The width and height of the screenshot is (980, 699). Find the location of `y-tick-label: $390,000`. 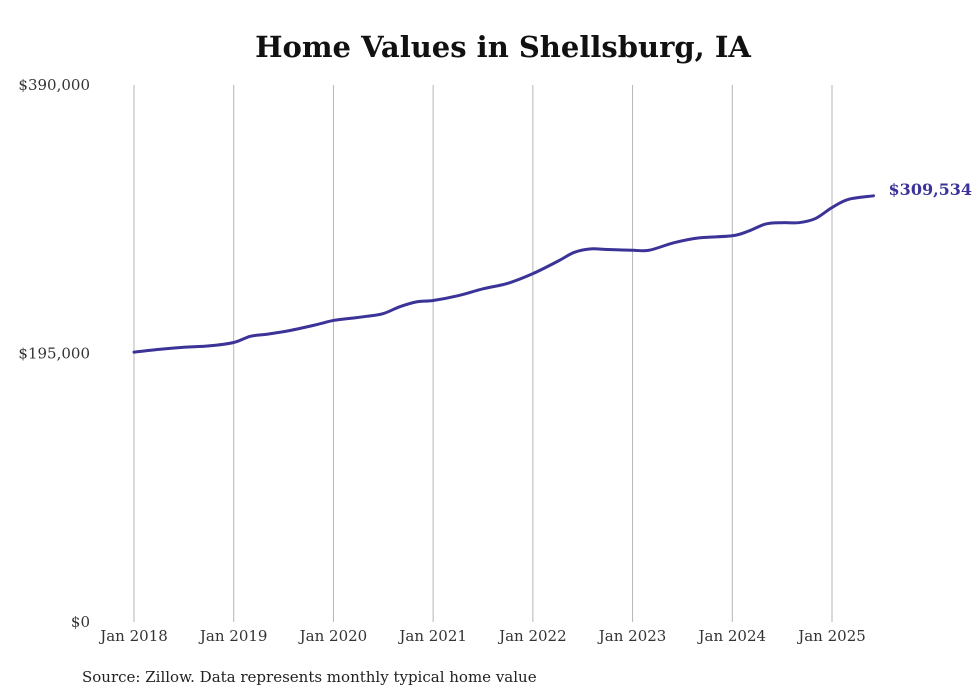

y-tick-label: $390,000 is located at coordinates (54, 85).